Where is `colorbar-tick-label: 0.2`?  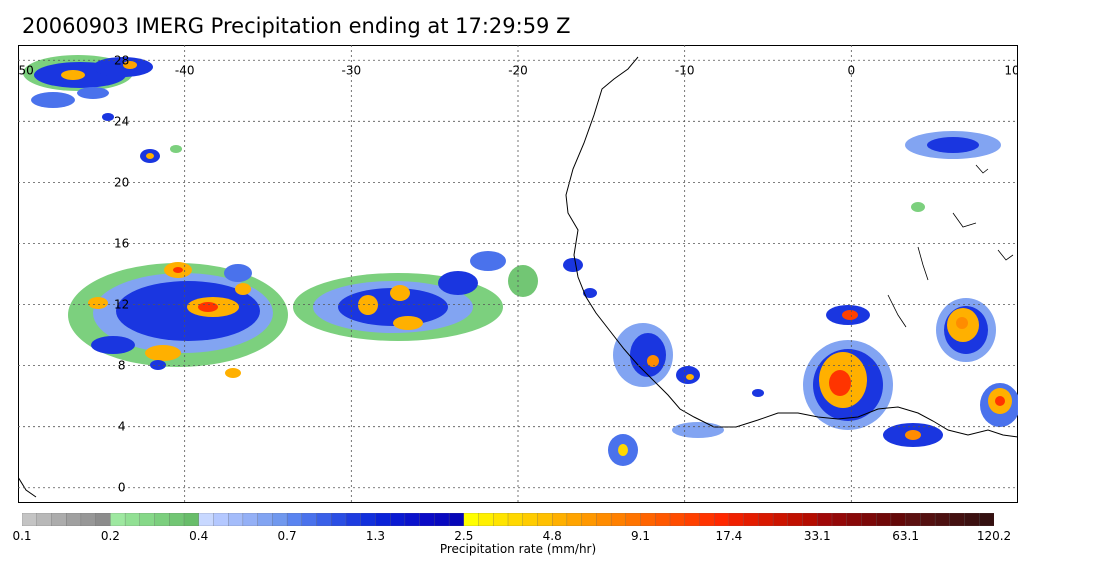 colorbar-tick-label: 0.2 is located at coordinates (110, 536).